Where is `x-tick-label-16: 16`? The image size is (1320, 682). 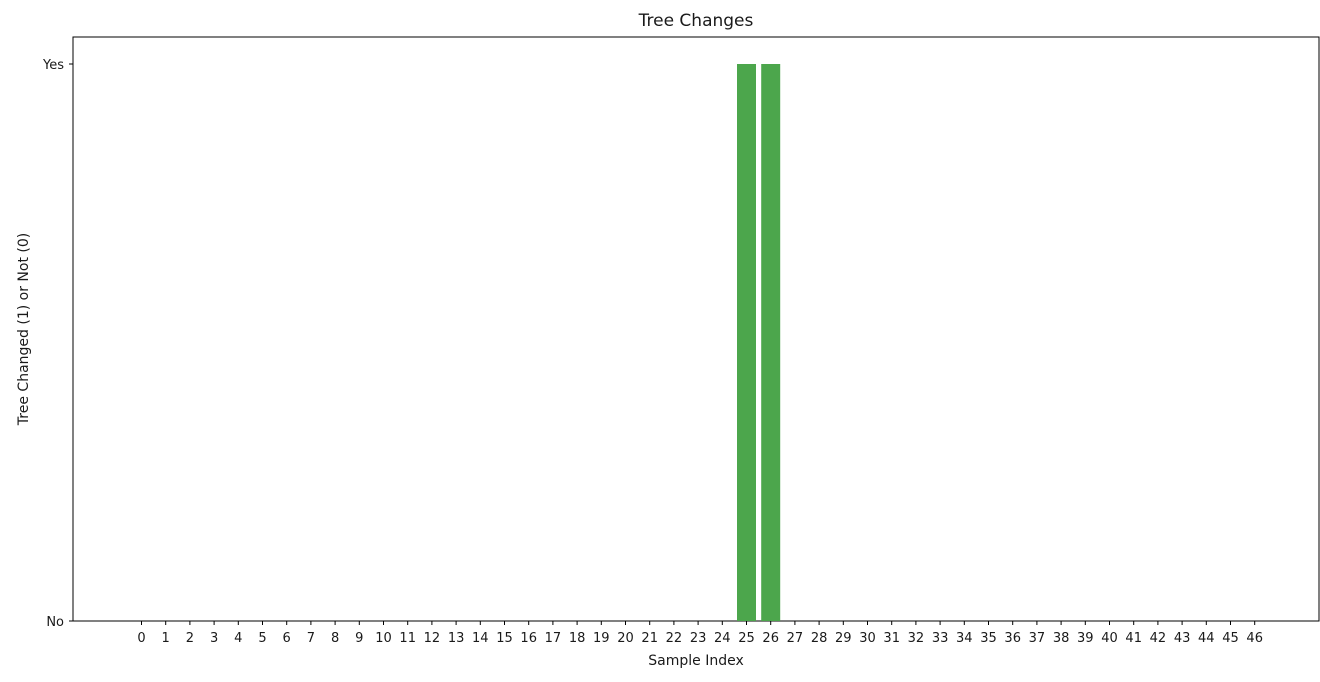
x-tick-label-16: 16 is located at coordinates (528, 638).